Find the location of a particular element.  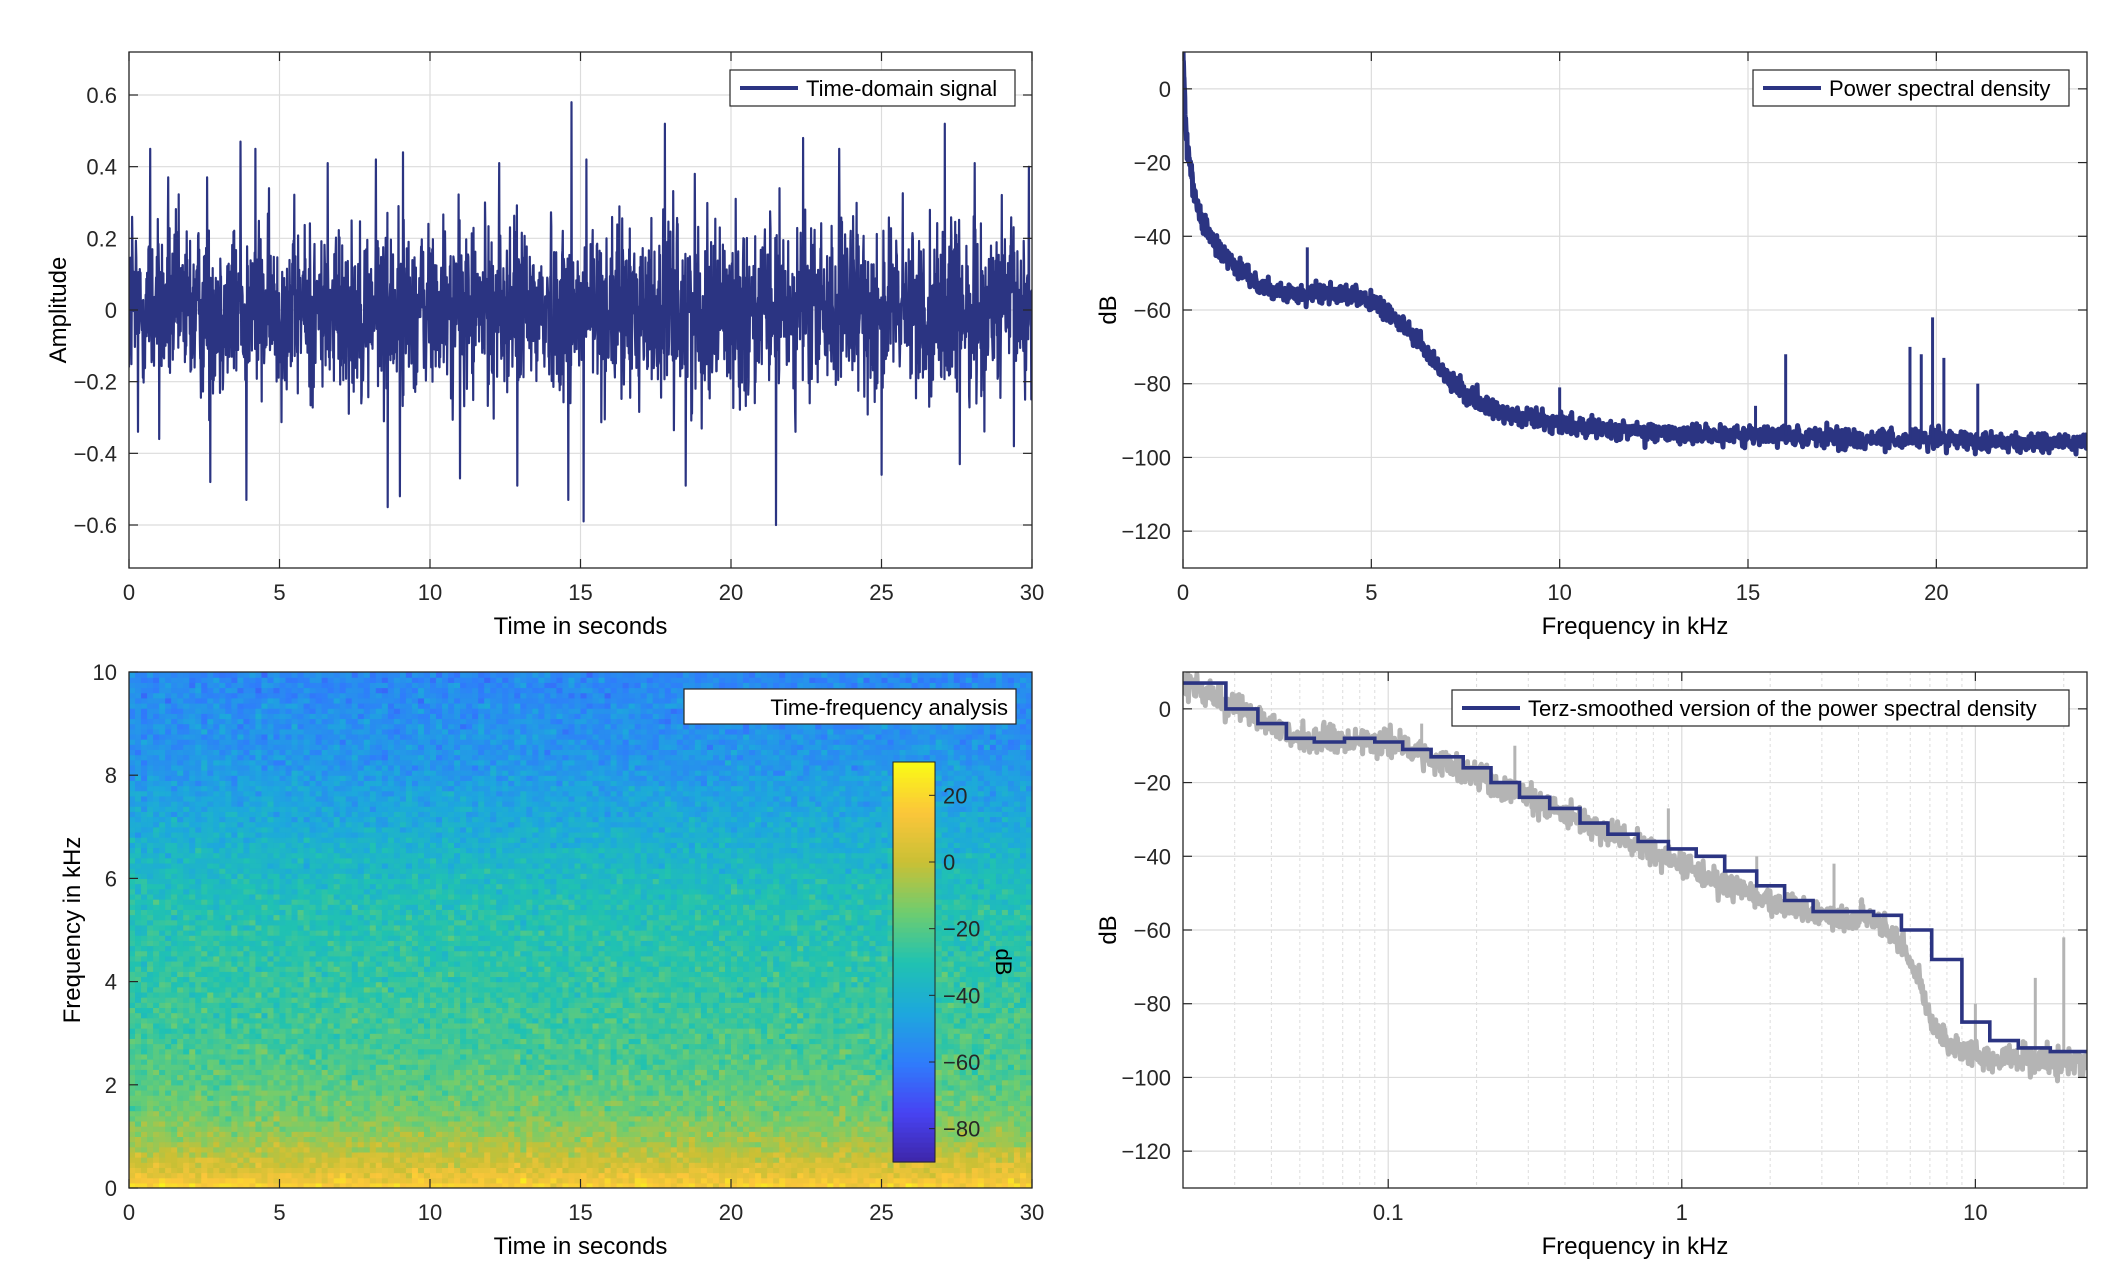

x-tick-label: 5 is located at coordinates (1371, 592).